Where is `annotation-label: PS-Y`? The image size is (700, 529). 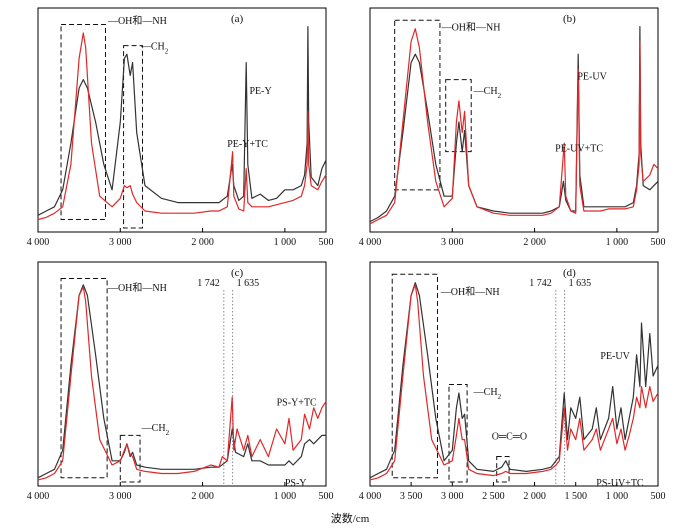
annotation-label: PS-Y is located at coordinates (296, 483).